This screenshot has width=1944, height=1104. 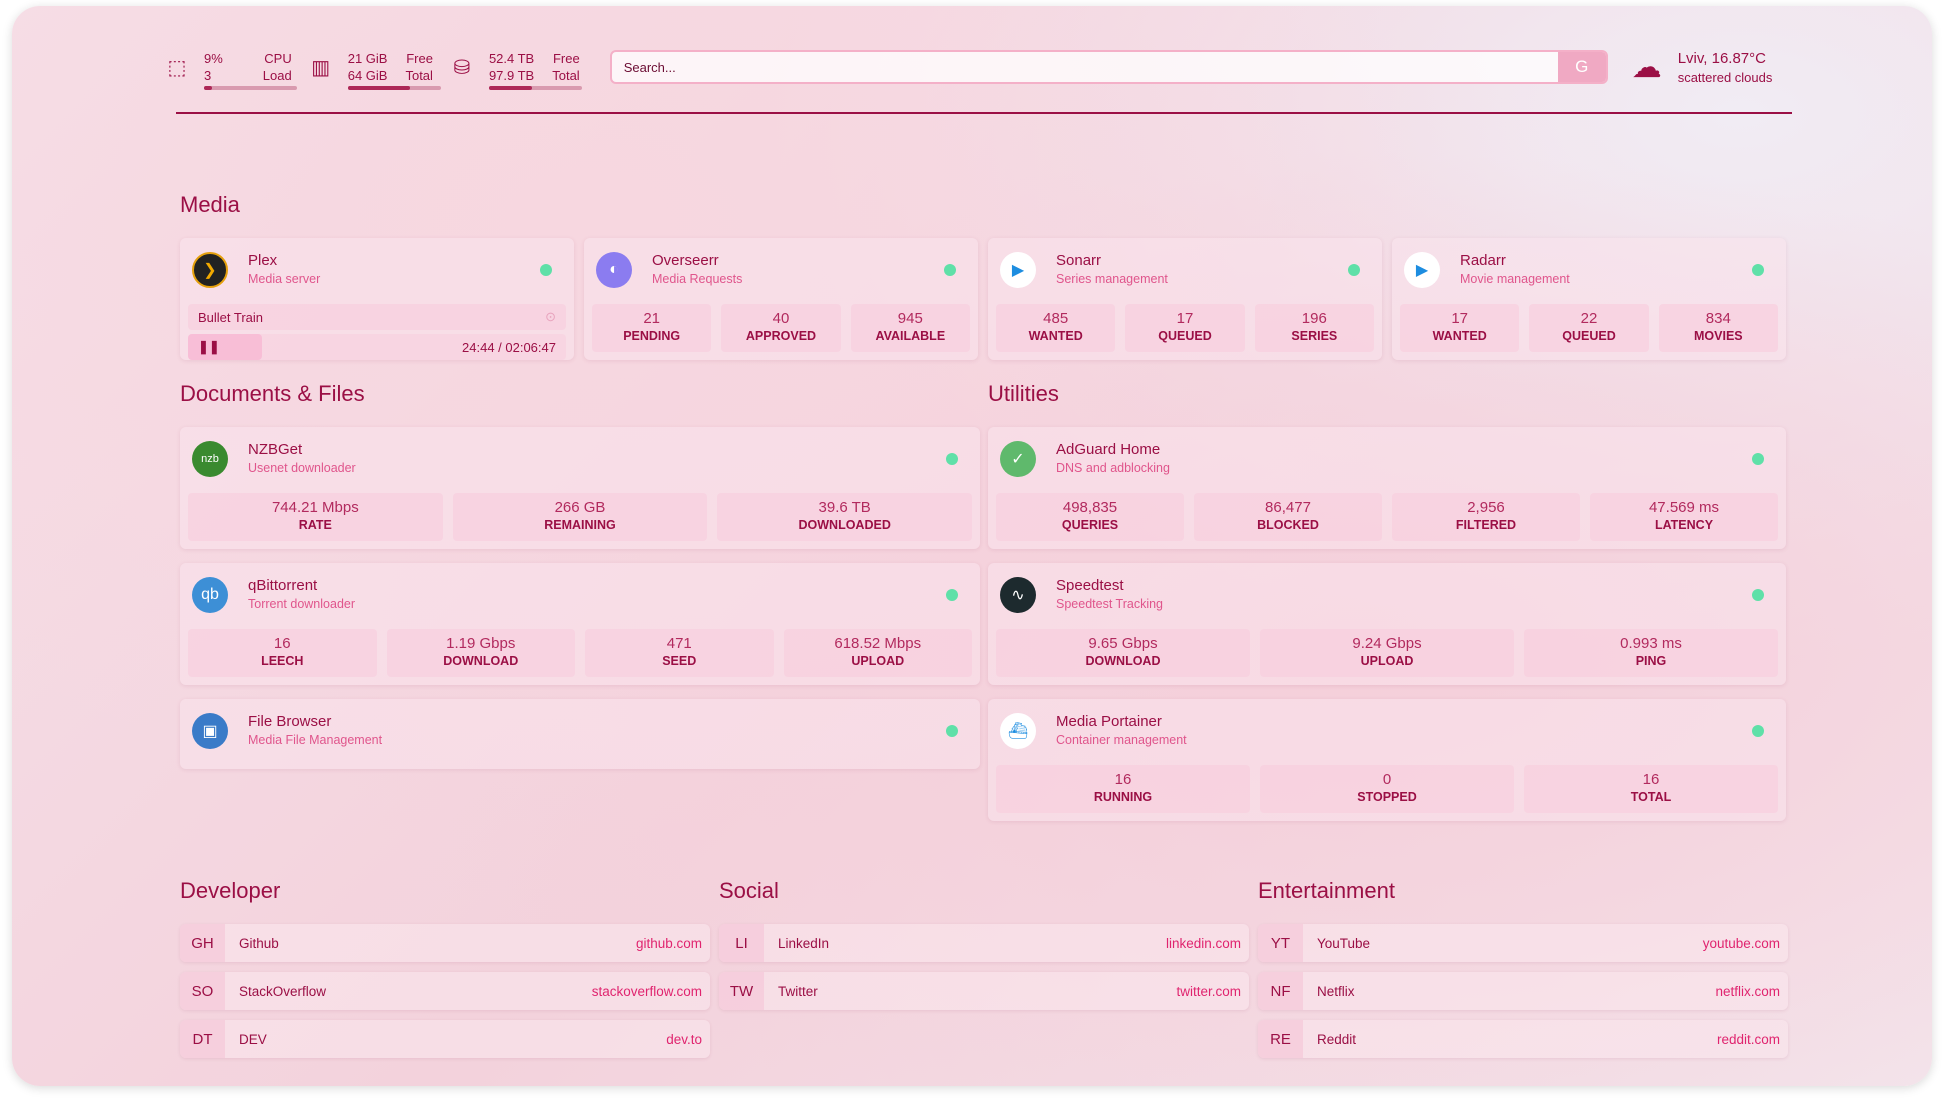 What do you see at coordinates (1651, 797) in the screenshot?
I see `stat-label: TOTAL` at bounding box center [1651, 797].